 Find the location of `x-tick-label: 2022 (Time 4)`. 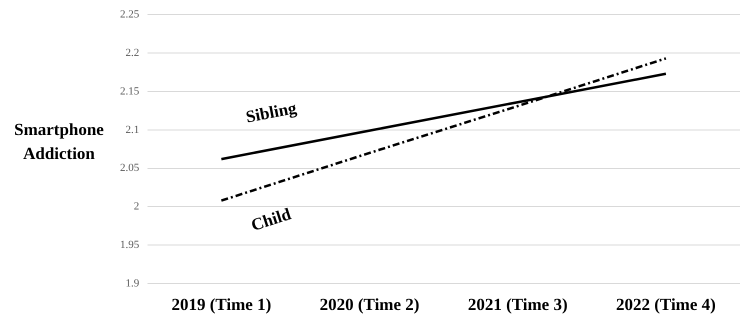

x-tick-label: 2022 (Time 4) is located at coordinates (666, 304).